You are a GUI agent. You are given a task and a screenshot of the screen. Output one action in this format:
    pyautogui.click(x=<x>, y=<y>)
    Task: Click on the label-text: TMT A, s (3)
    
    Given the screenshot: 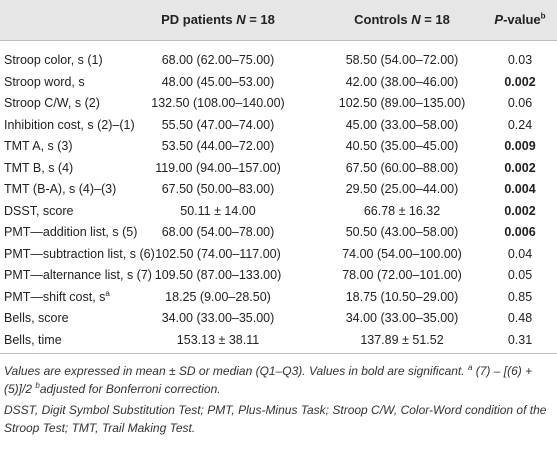 What is the action you would take?
    pyautogui.click(x=38, y=146)
    